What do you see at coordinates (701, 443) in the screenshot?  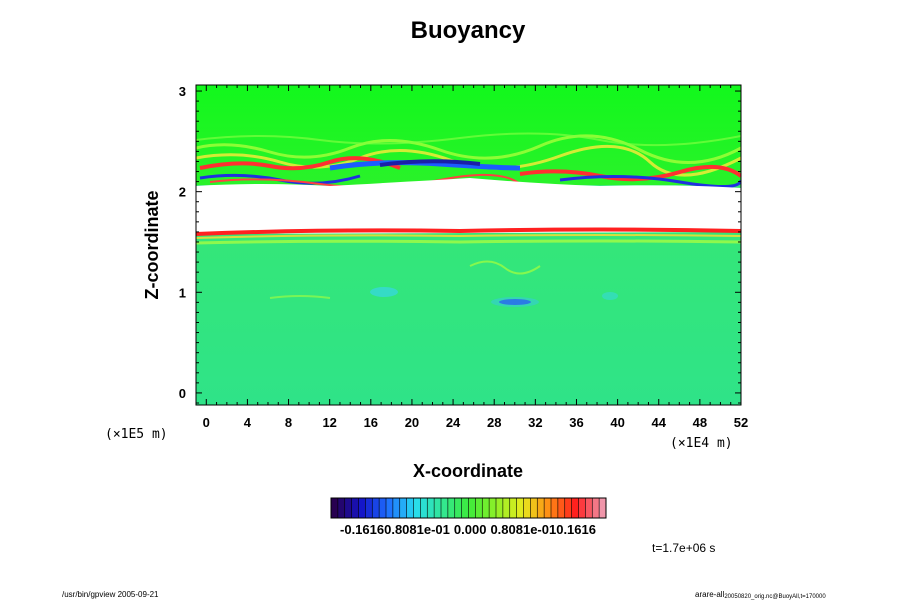 I see `x-axis-unit: (×1E4 m)` at bounding box center [701, 443].